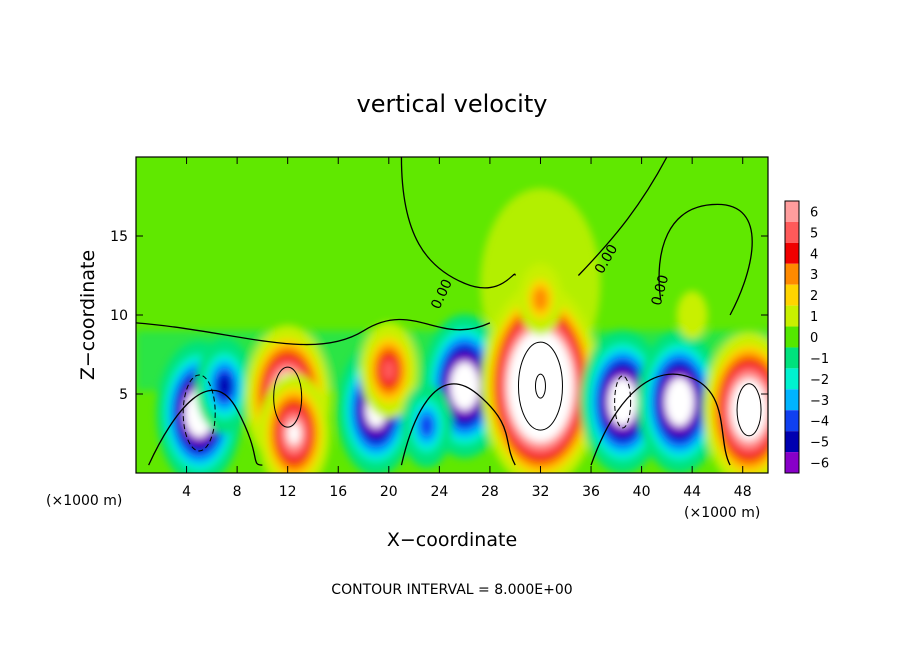 This screenshot has width=904, height=654. I want to click on colorbar-label: −6, so click(819, 464).